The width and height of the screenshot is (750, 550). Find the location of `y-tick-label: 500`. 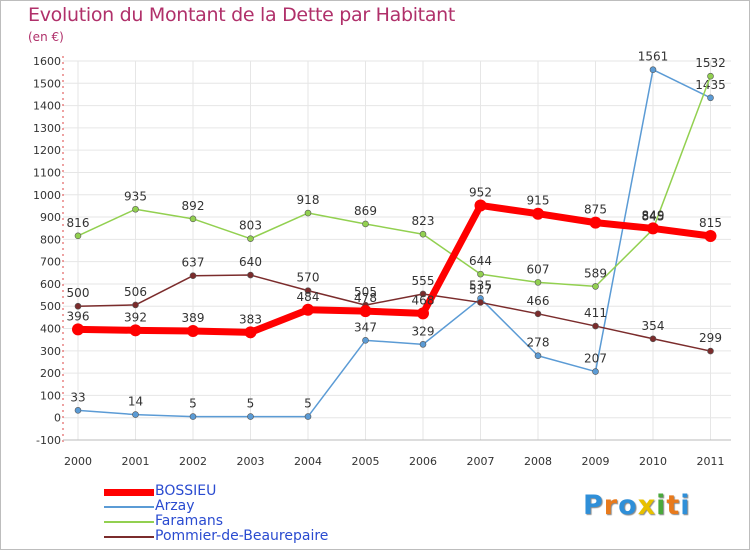

y-tick-label: 500 is located at coordinates (50, 306).